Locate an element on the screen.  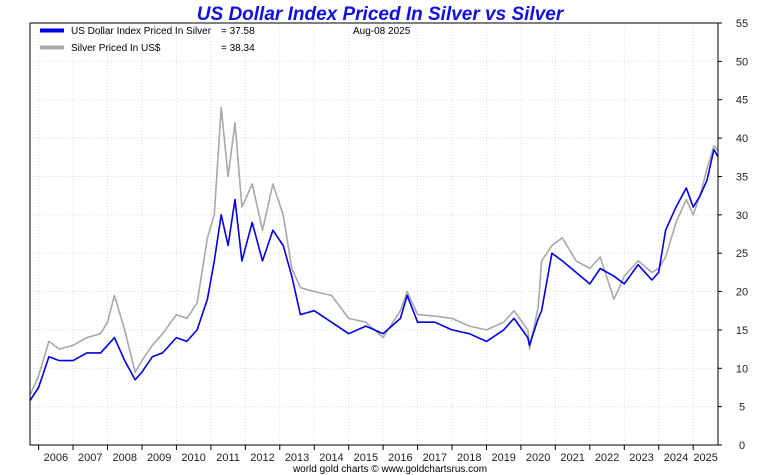
y-tick-label: 40 is located at coordinates (742, 139).